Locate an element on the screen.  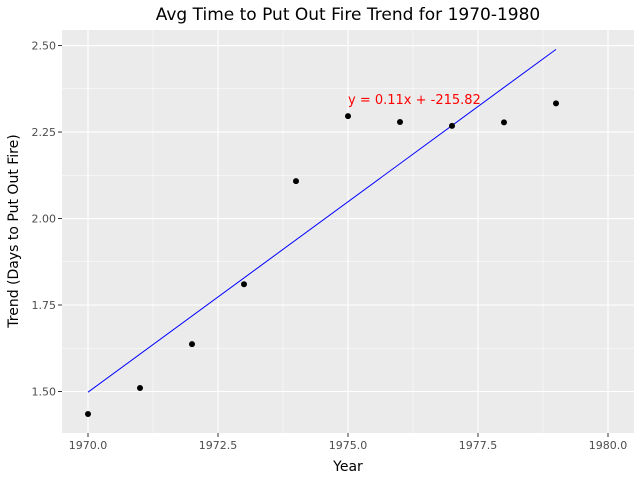
x-tick-label: 1972.5 is located at coordinates (218, 445).